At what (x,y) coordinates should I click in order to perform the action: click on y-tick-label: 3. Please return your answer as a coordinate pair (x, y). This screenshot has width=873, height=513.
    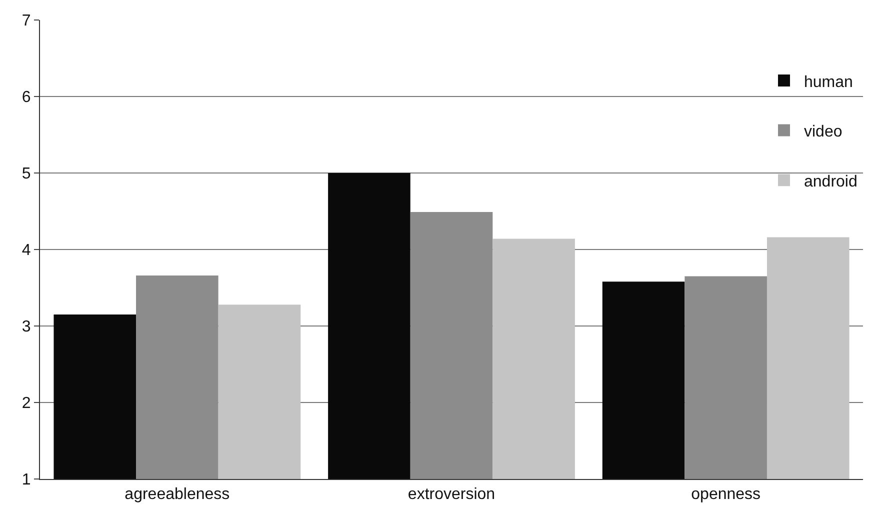
    Looking at the image, I should click on (26, 327).